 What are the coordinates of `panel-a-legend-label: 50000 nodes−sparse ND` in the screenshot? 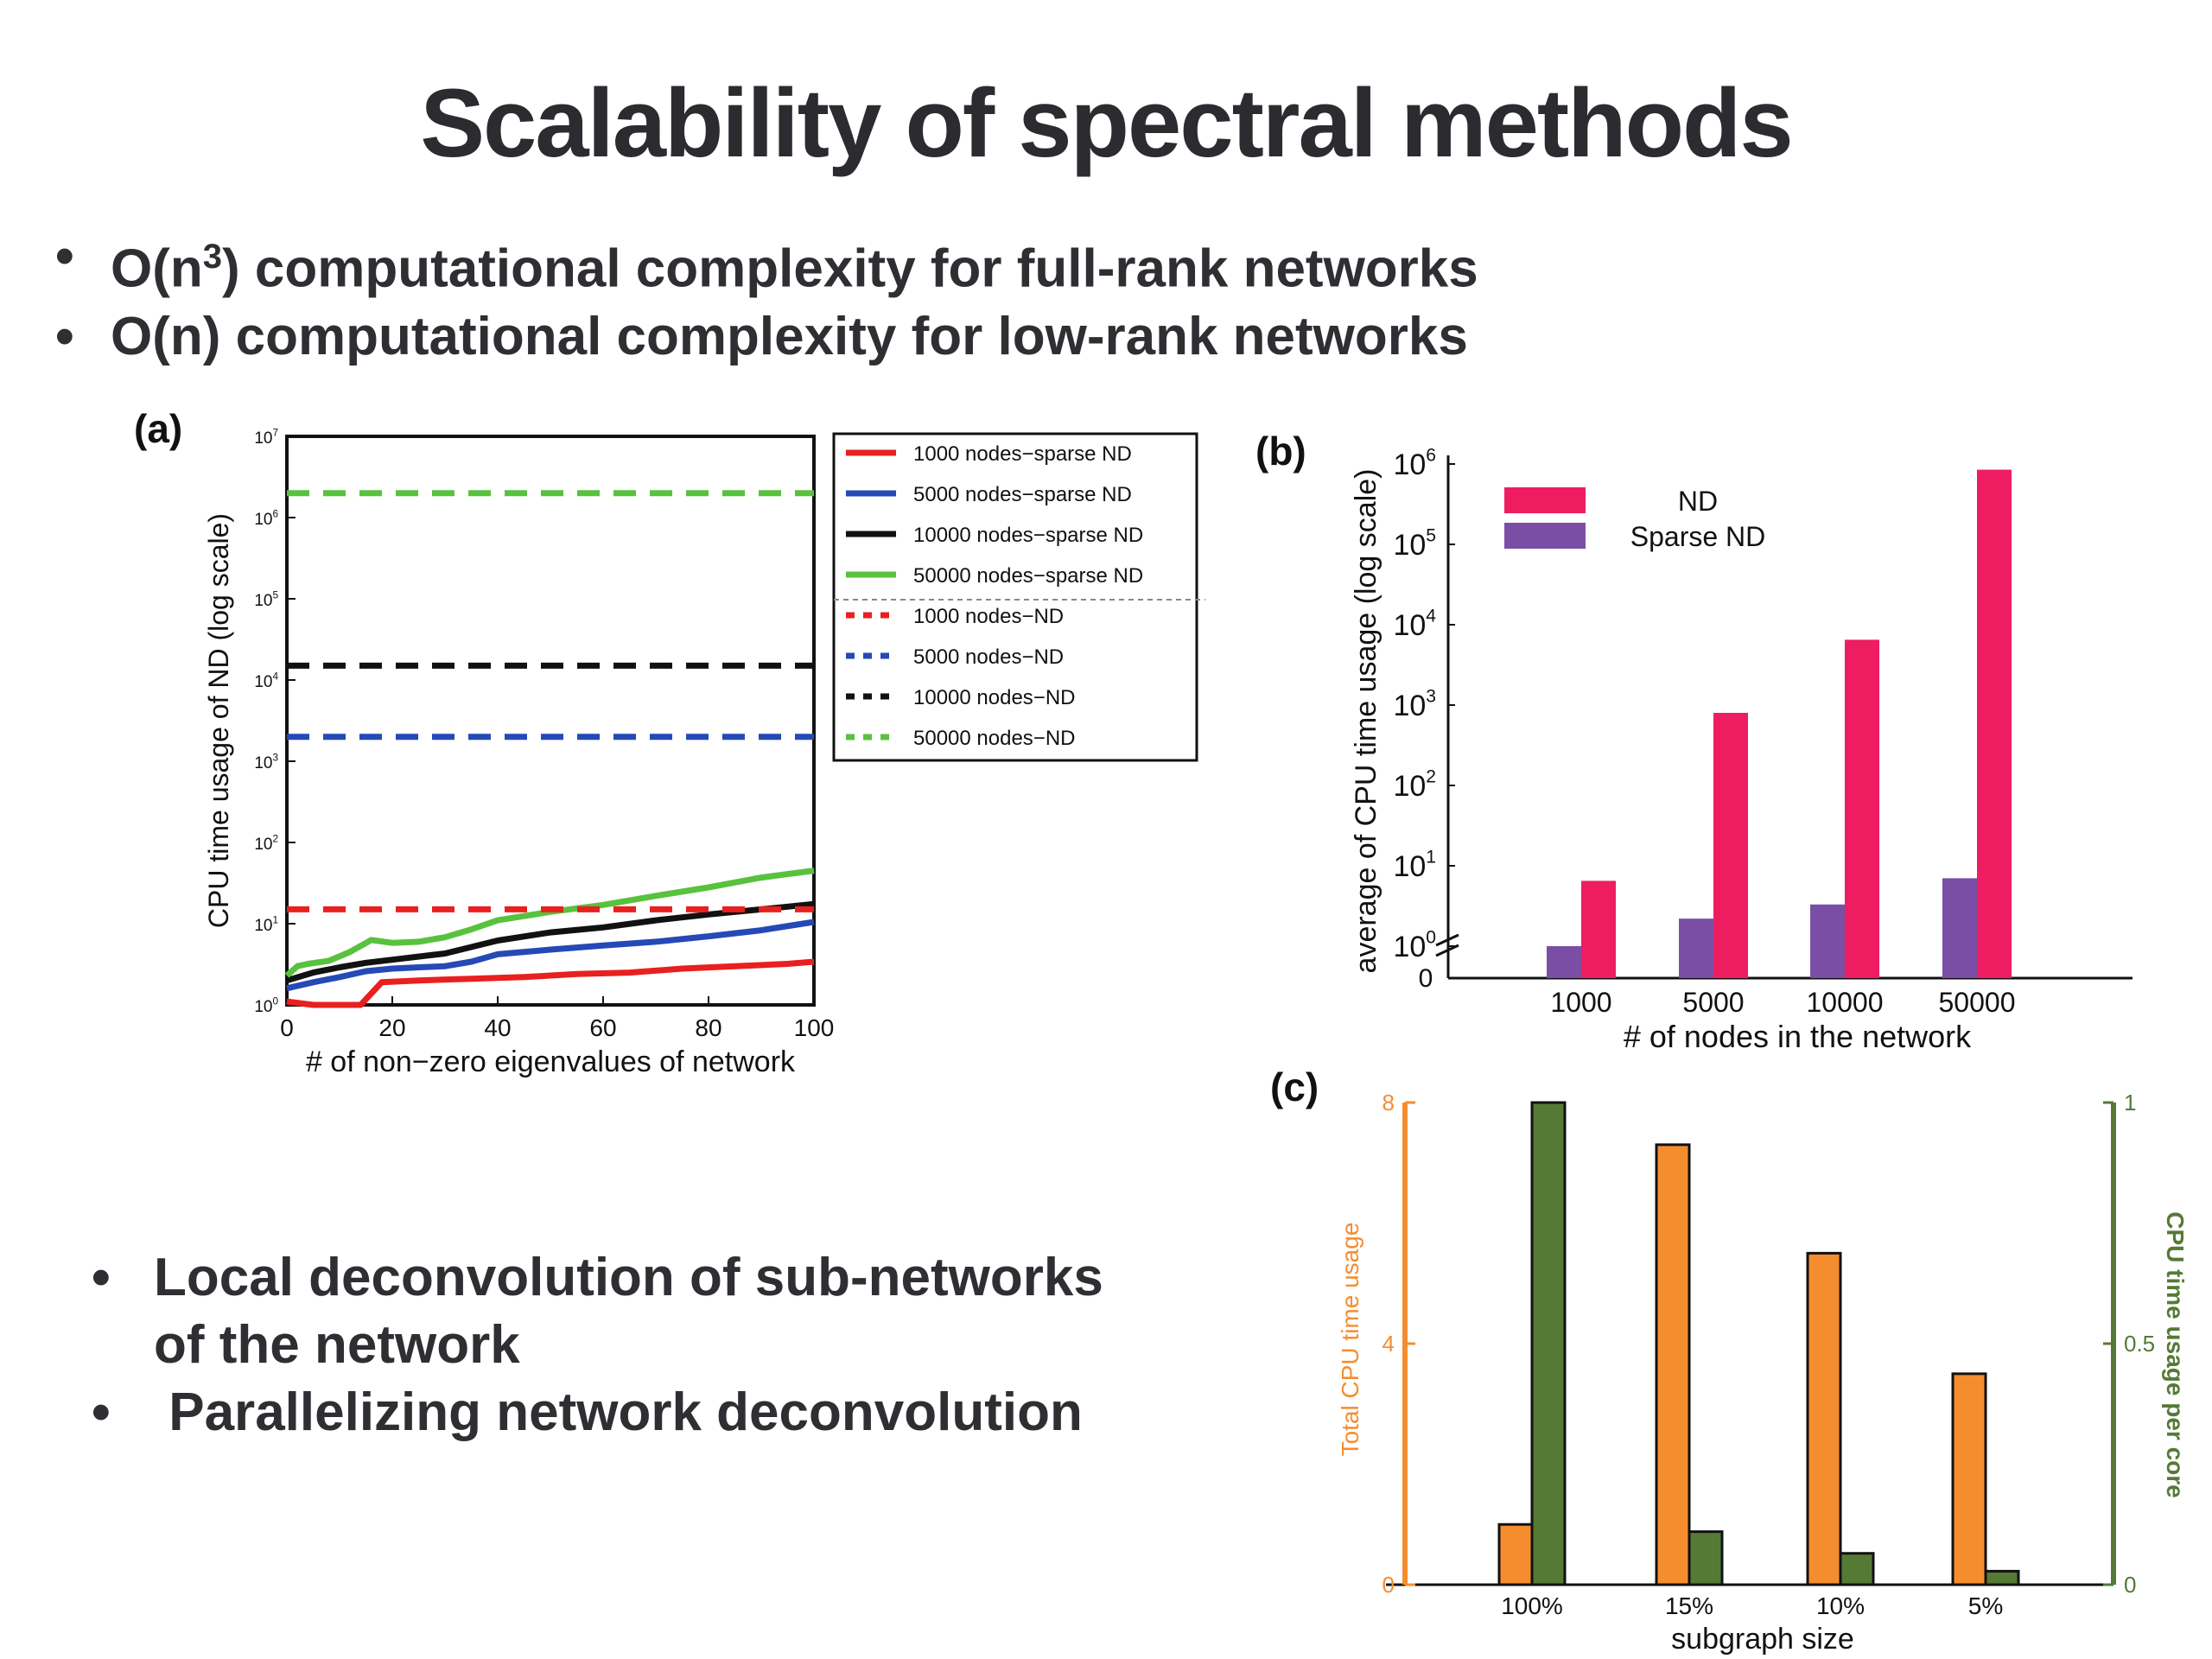 It's located at (1028, 576).